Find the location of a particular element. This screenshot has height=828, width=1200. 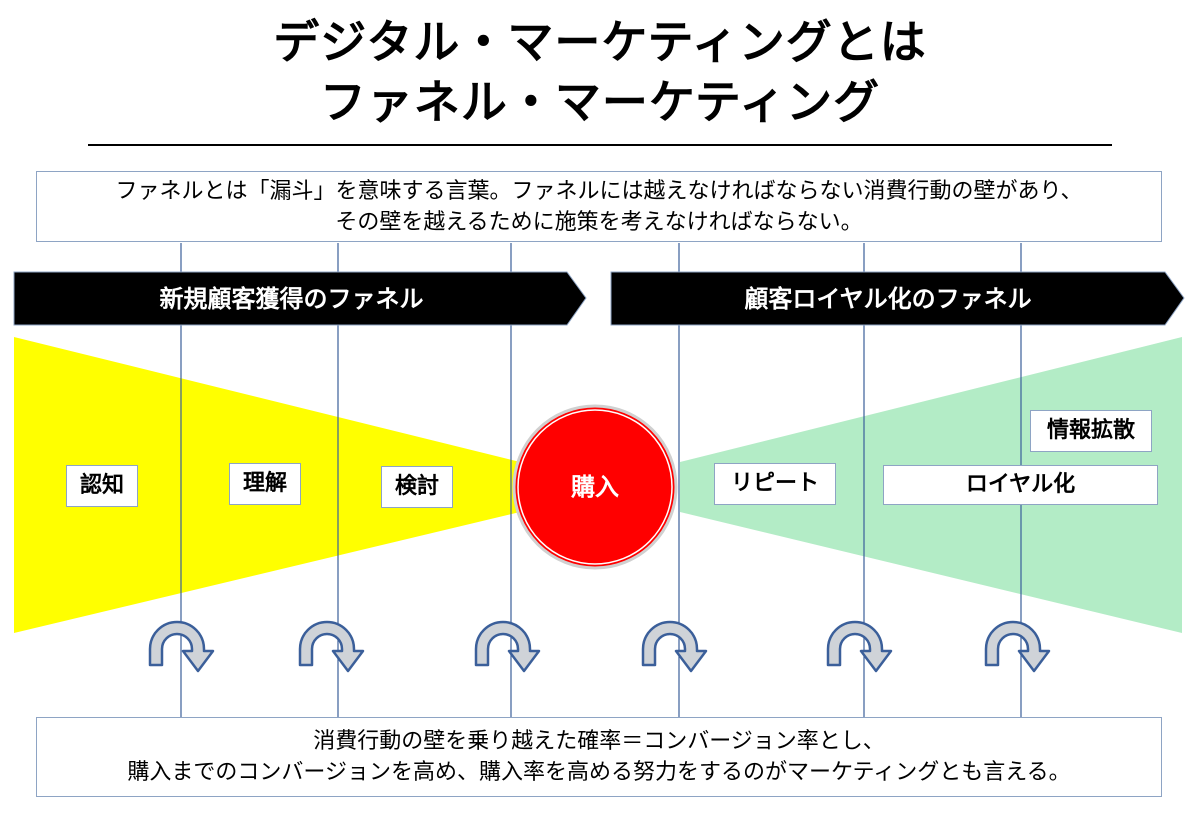

stage-purchase: 購入 is located at coordinates (595, 487).